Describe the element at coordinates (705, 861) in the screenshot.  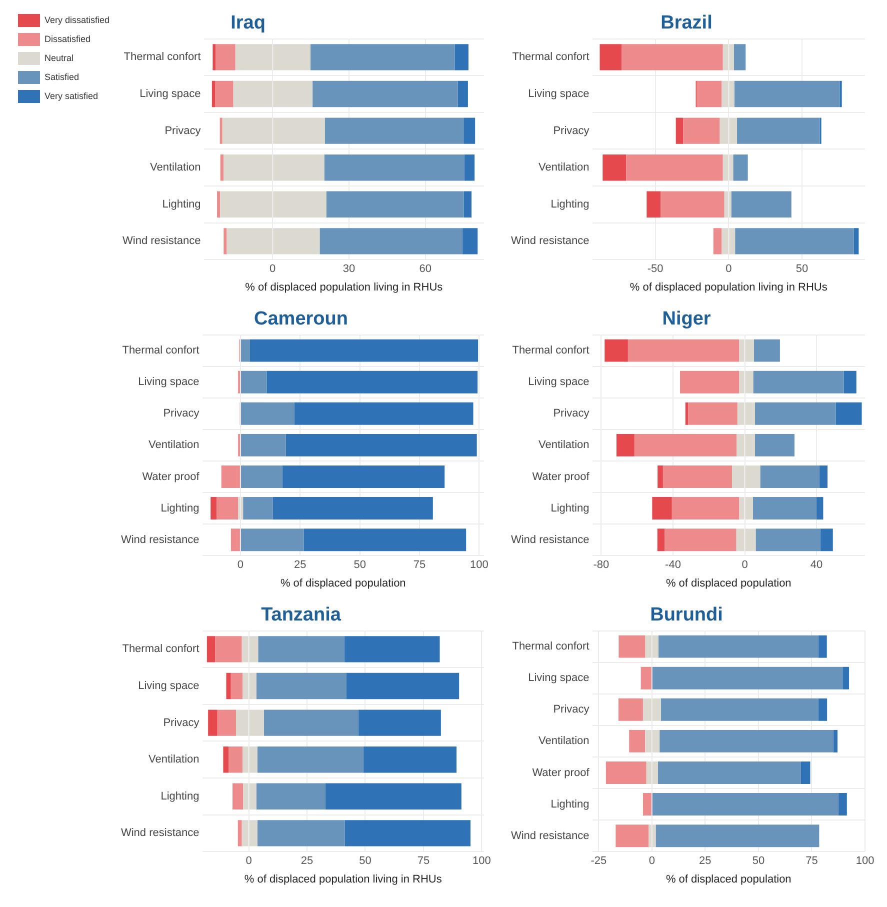
I see `x-tick-label: 25` at that location.